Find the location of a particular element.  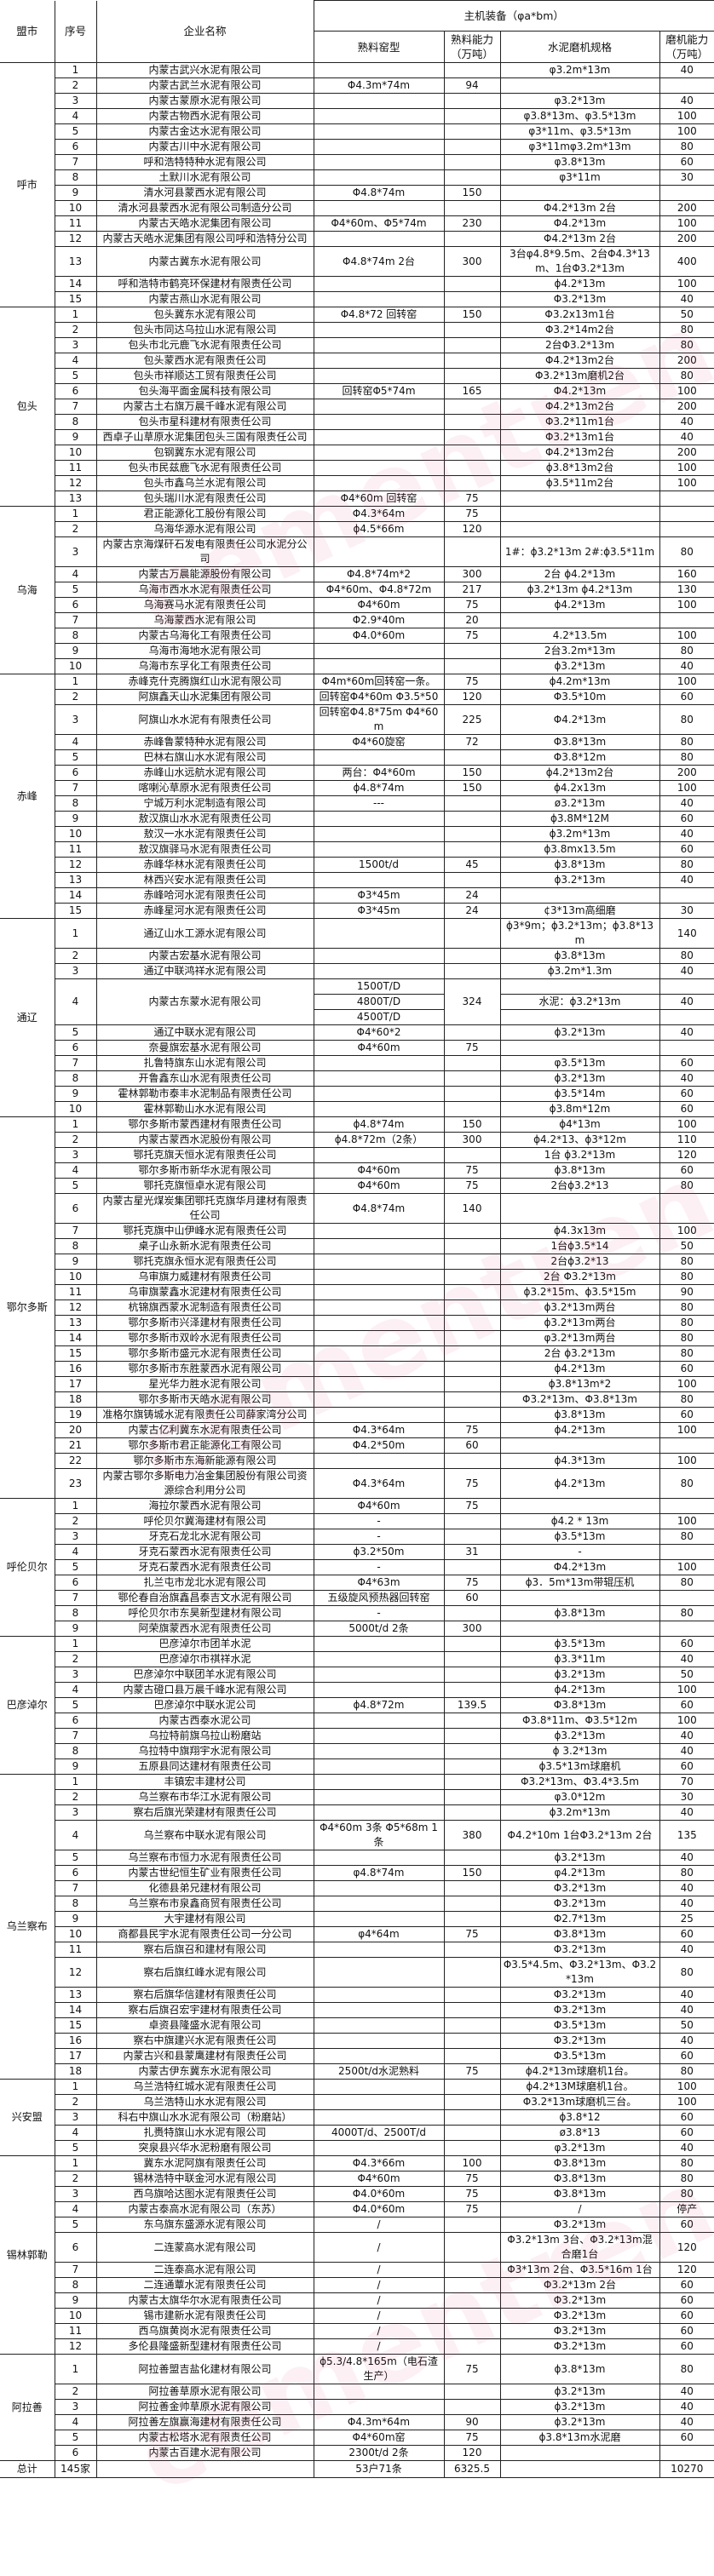

table-row: 5 牙克石蒙西水泥有限责任公司 - Φ4.2*13m 100 is located at coordinates (357, 1567).